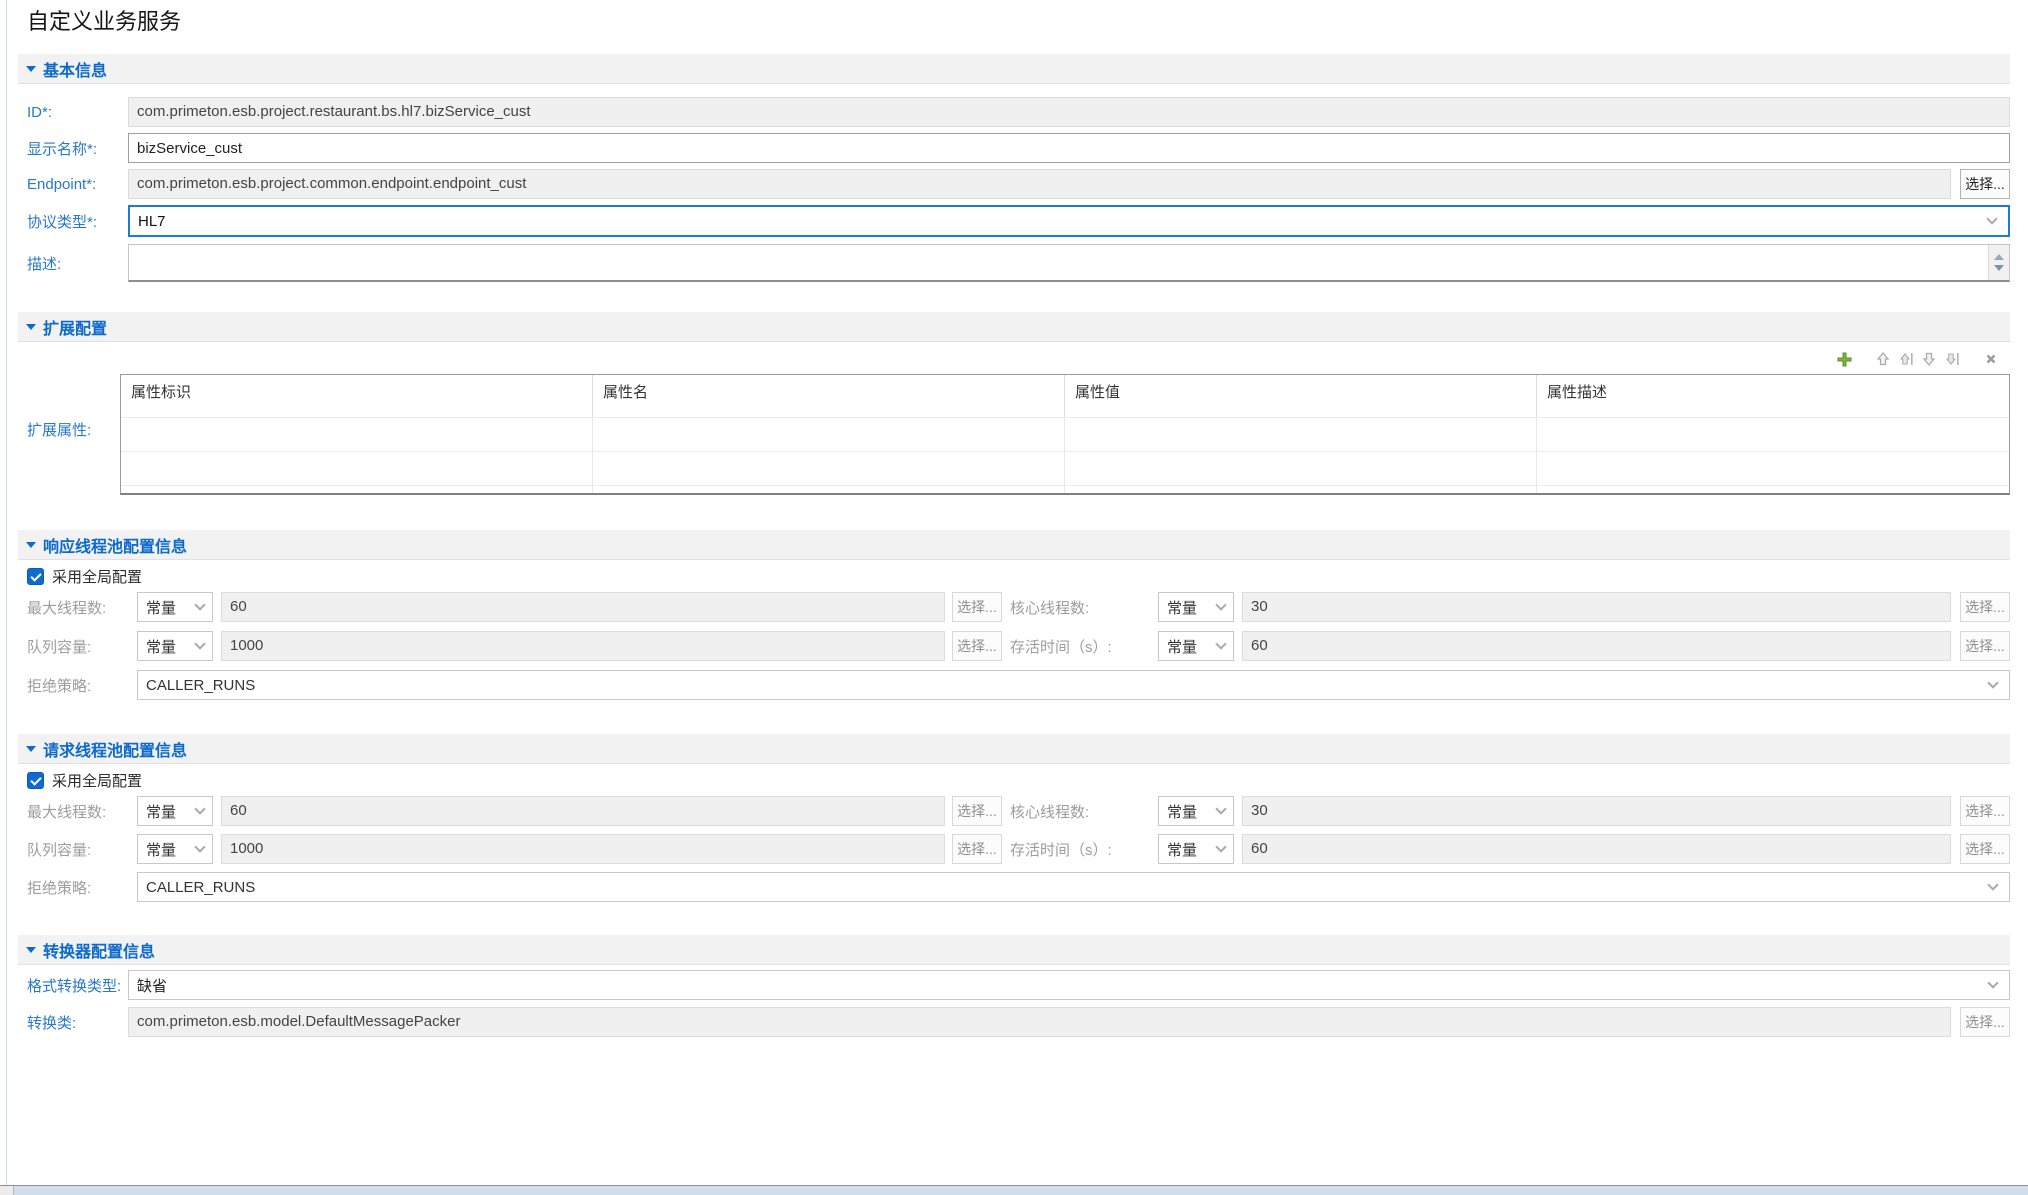 The image size is (2028, 1195). I want to click on request-use-global-row: 采用全局配置, so click(1014, 780).